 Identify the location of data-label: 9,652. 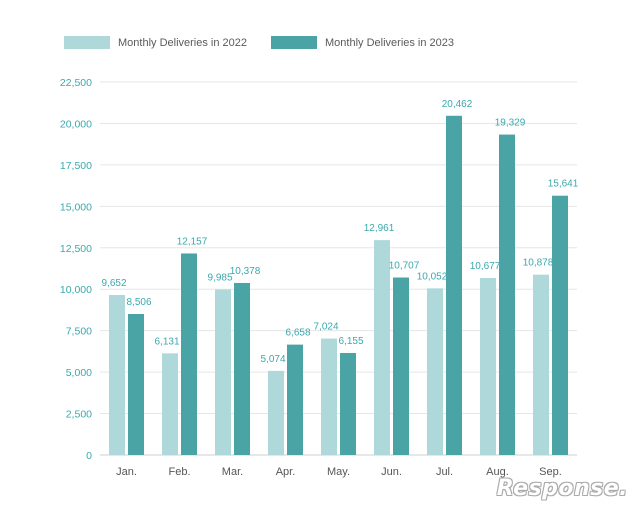
(113, 283).